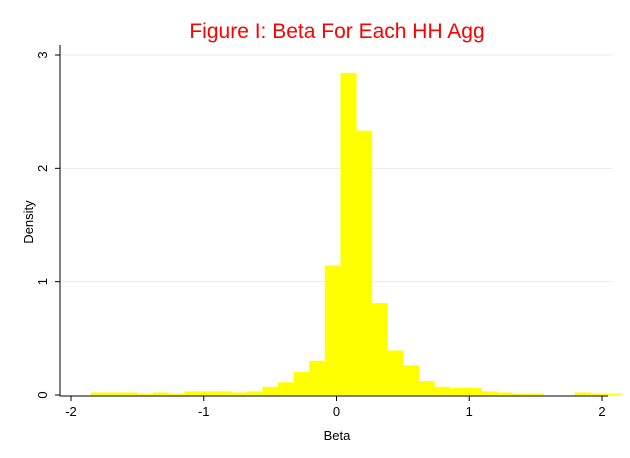 The height and width of the screenshot is (458, 630). I want to click on chart-title: Figure I: Beta For Each HH Agg, so click(336, 31).